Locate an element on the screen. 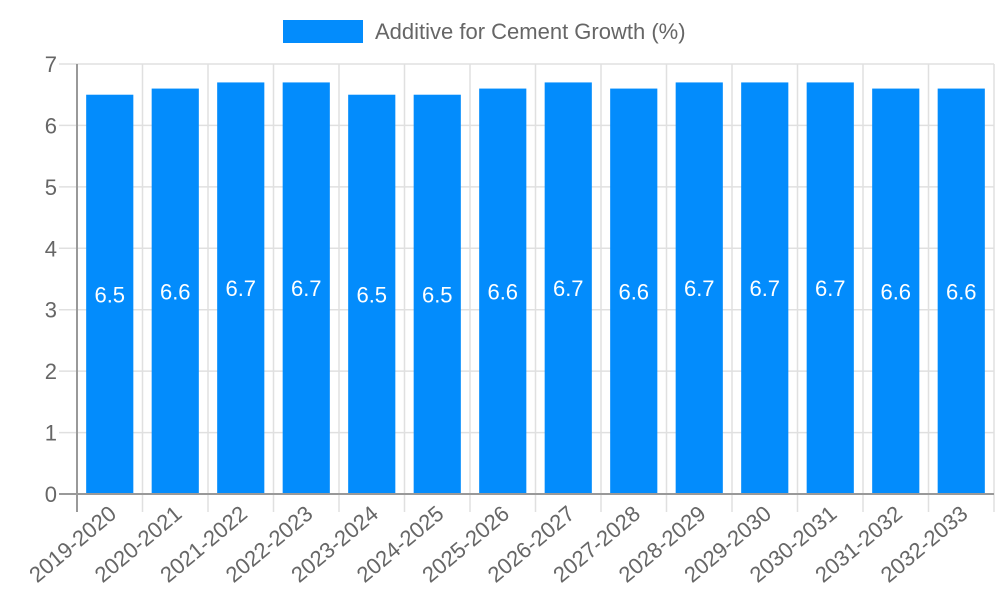 Image resolution: width=1000 pixels, height=600 pixels. legend: Additive for Cement Growth (%) is located at coordinates (484, 31).